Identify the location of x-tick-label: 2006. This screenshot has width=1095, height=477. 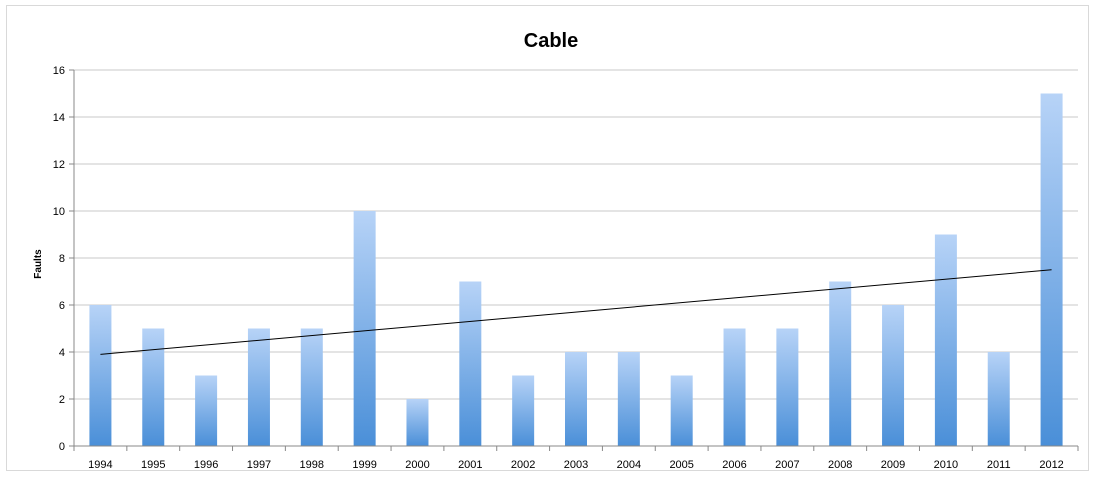
(734, 465).